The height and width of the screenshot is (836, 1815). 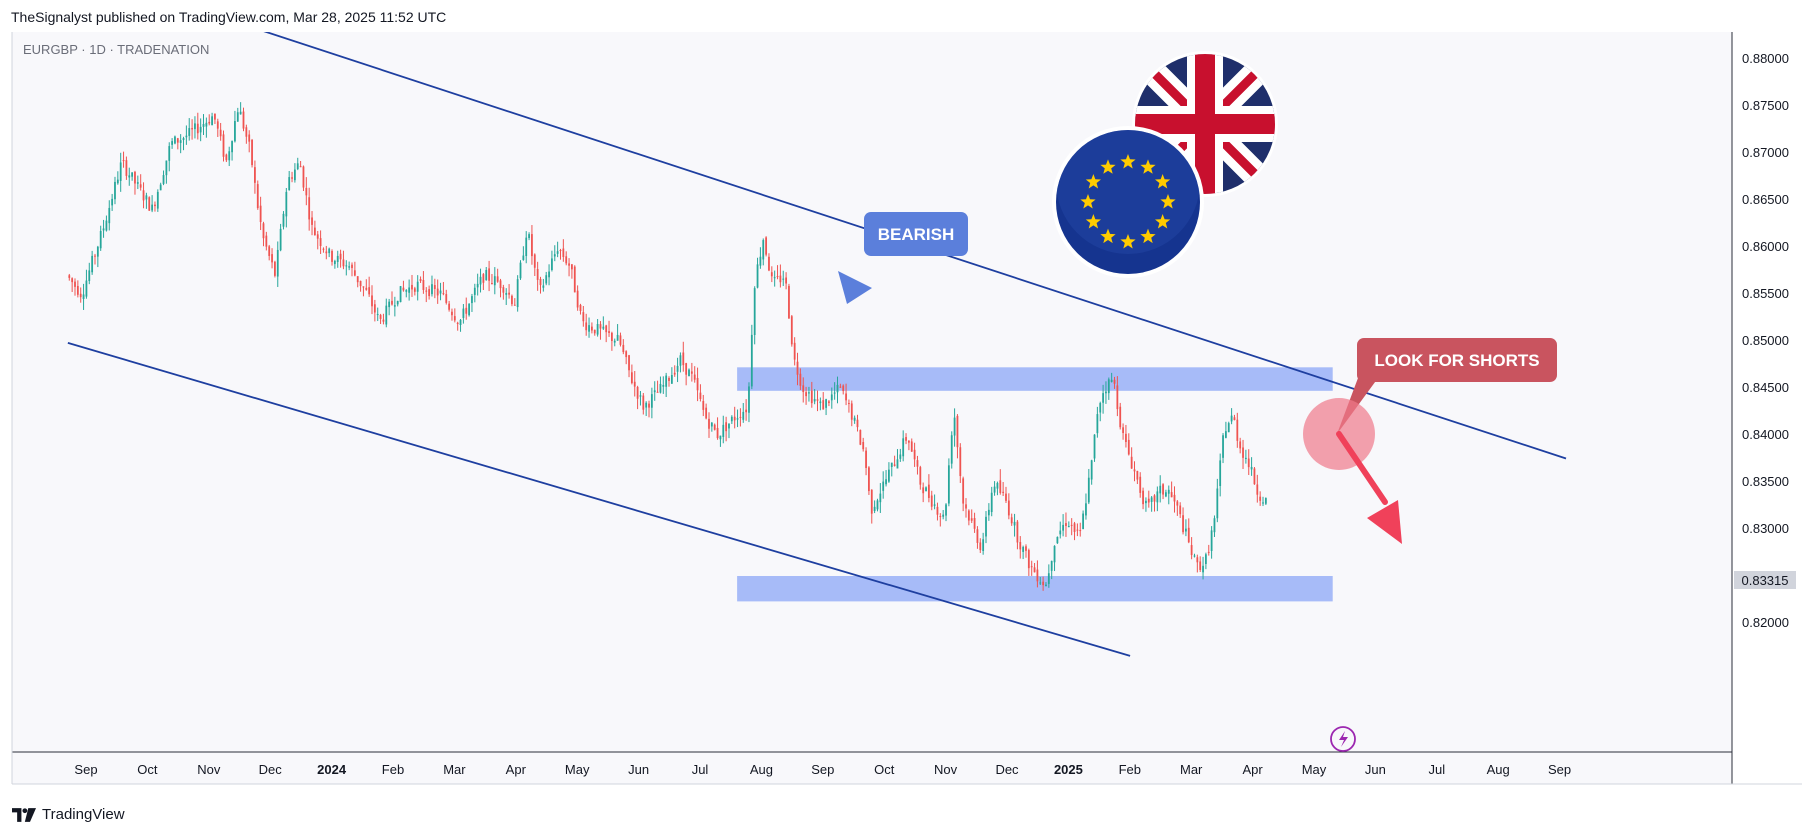 What do you see at coordinates (903, 258) in the screenshot?
I see `bearish-callout: BEARISH` at bounding box center [903, 258].